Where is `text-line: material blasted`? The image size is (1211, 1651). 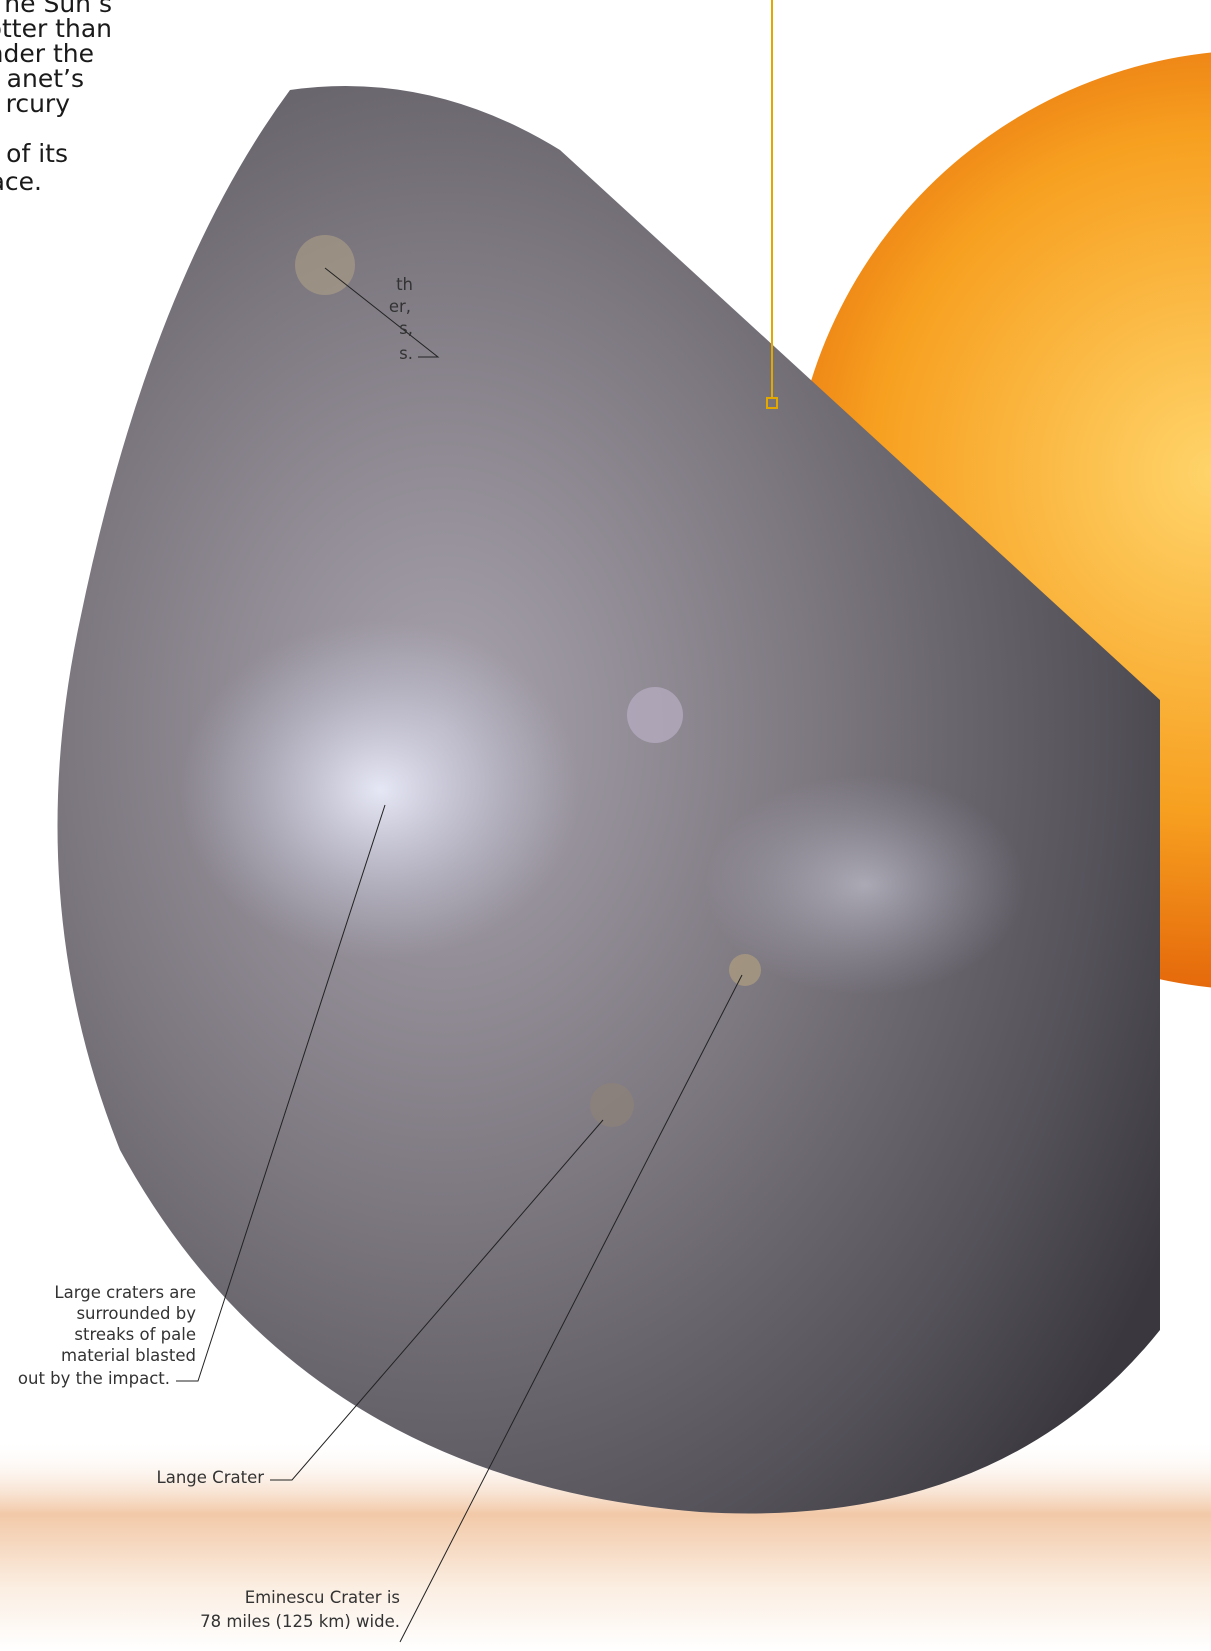
text-line: material blasted is located at coordinates (128, 1355).